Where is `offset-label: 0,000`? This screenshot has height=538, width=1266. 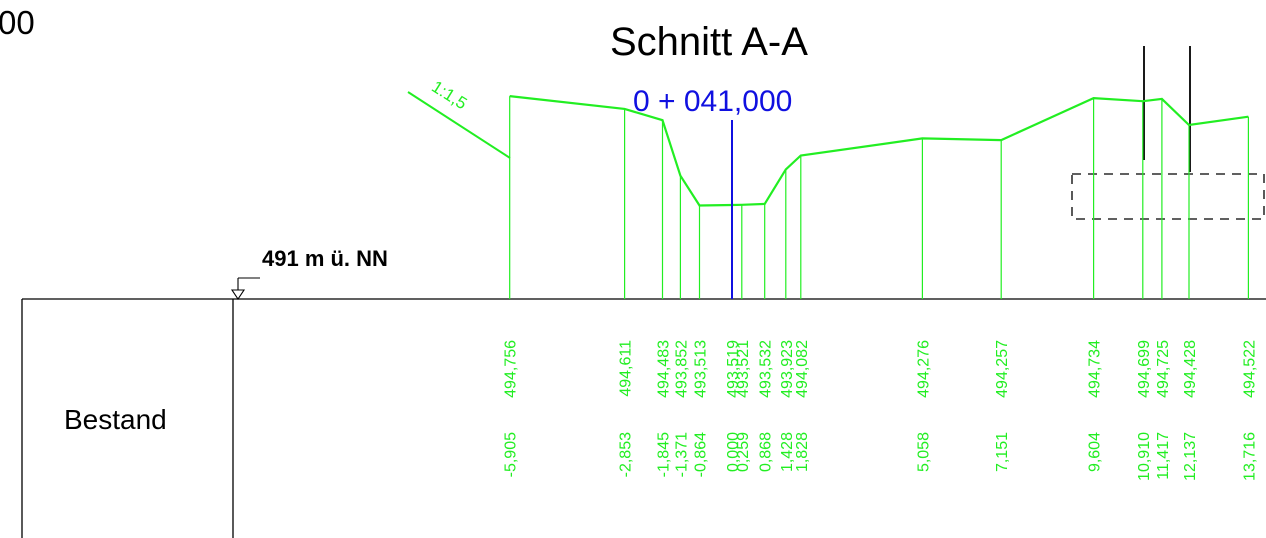 offset-label: 0,000 is located at coordinates (733, 452).